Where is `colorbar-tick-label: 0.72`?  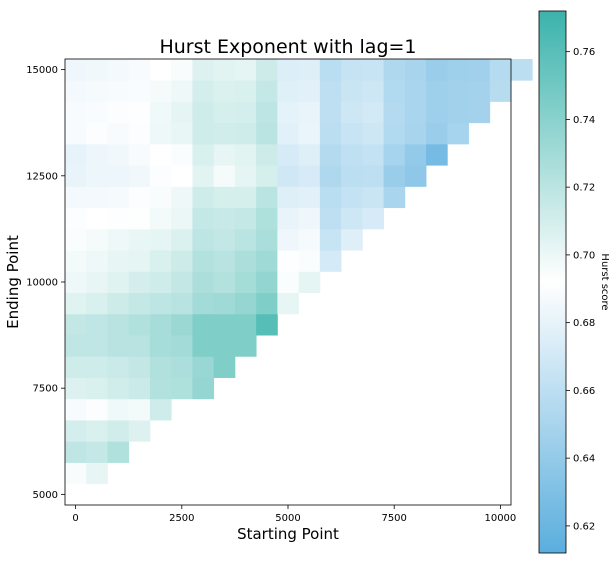
colorbar-tick-label: 0.72 is located at coordinates (584, 188).